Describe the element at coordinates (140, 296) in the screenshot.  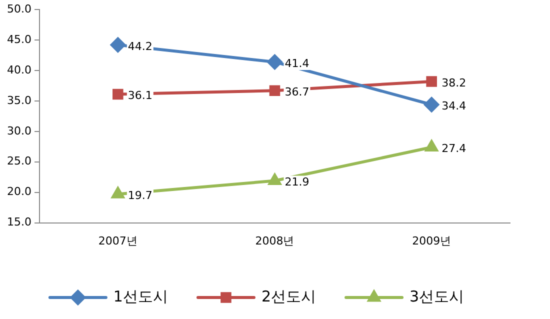
I see `legend-label: 1선도시` at that location.